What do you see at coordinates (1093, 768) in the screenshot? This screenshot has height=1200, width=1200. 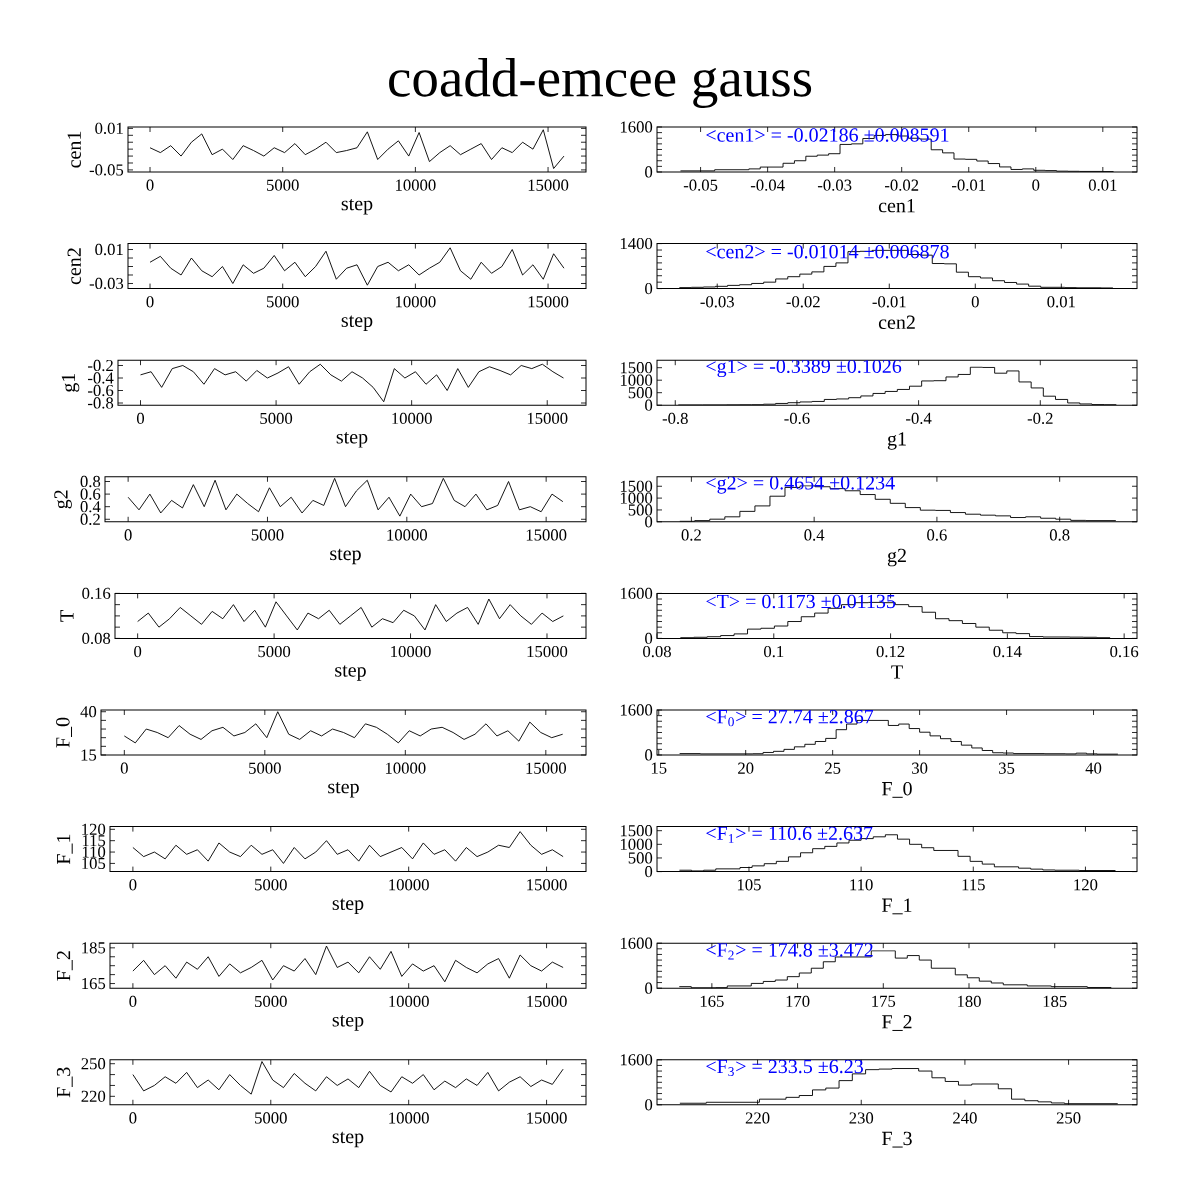 I see `x-tick-label: 40` at bounding box center [1093, 768].